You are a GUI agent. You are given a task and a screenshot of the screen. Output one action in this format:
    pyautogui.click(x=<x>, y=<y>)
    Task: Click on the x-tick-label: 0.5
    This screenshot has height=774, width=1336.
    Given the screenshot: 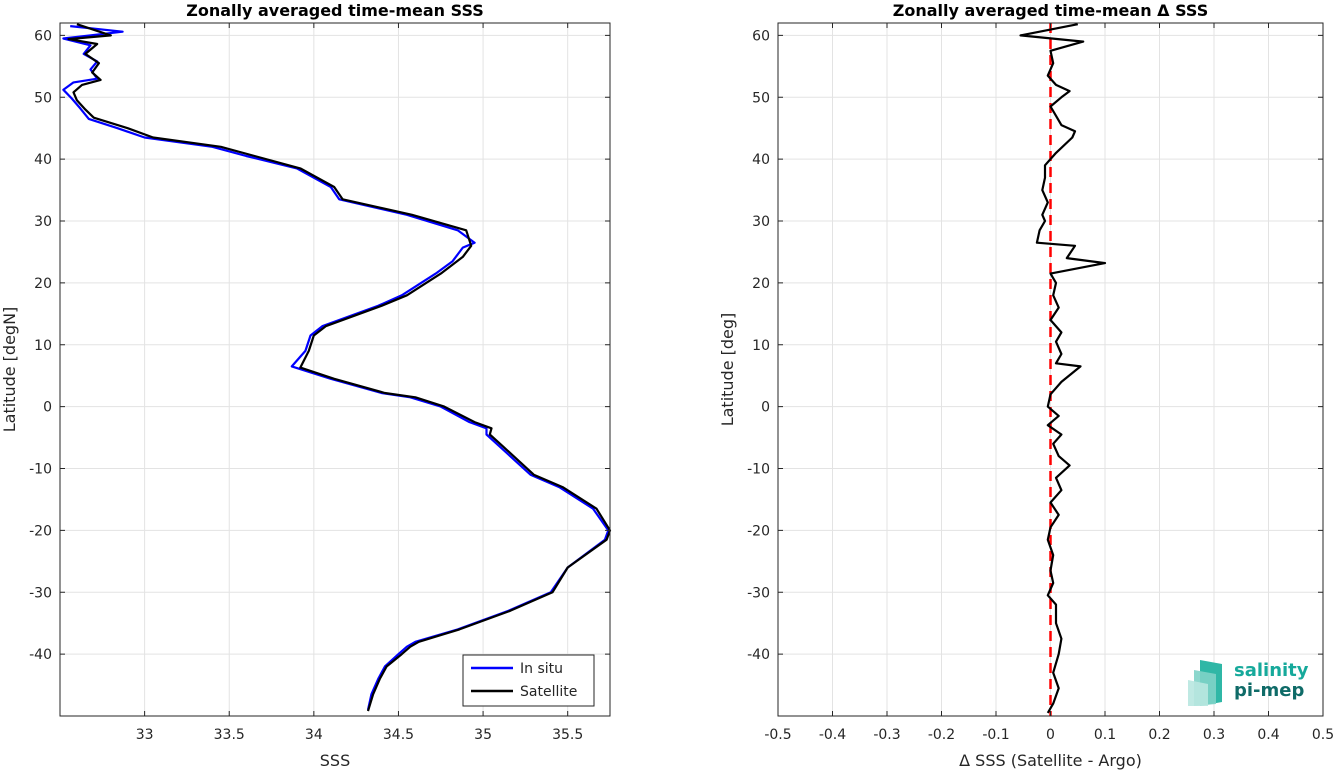 What is the action you would take?
    pyautogui.click(x=1323, y=735)
    